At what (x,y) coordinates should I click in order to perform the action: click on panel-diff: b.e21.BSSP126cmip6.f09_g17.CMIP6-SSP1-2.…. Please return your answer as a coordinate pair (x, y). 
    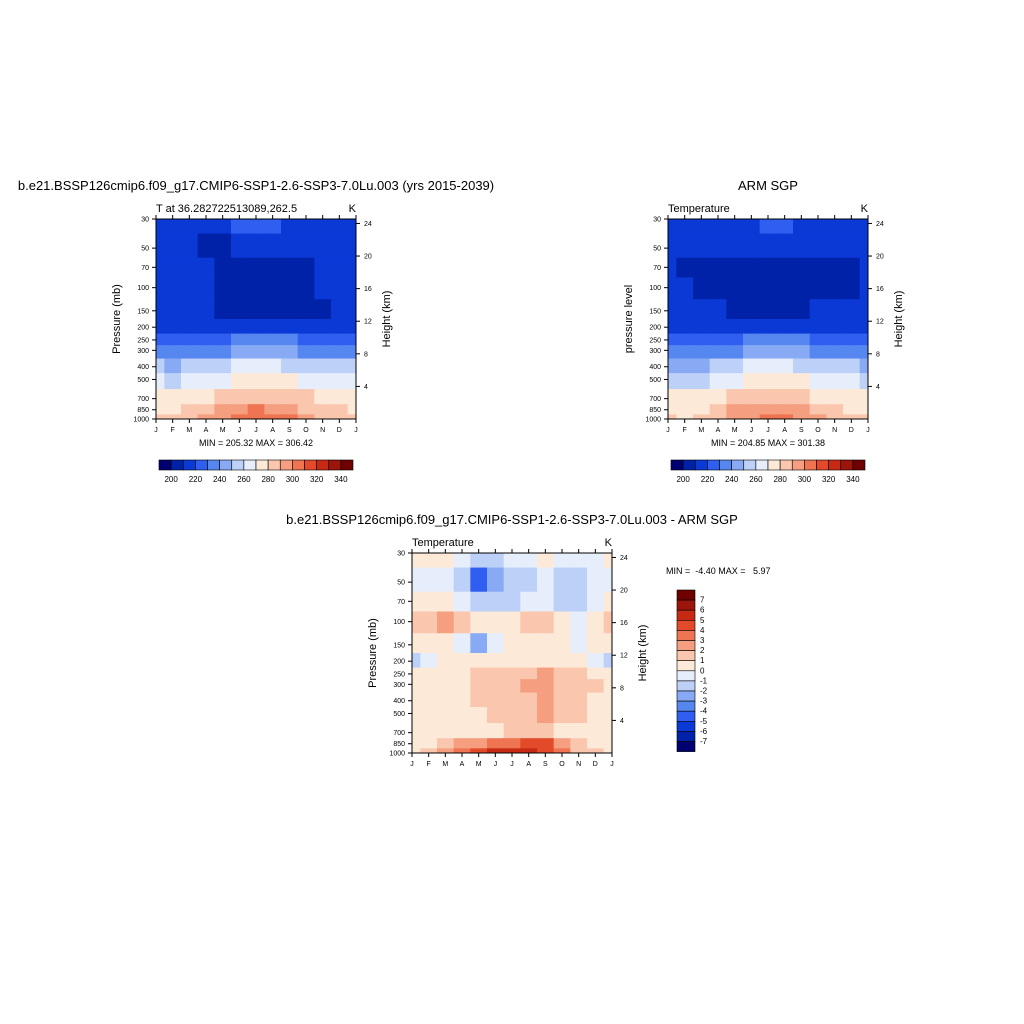
    Looking at the image, I should click on (528, 640).